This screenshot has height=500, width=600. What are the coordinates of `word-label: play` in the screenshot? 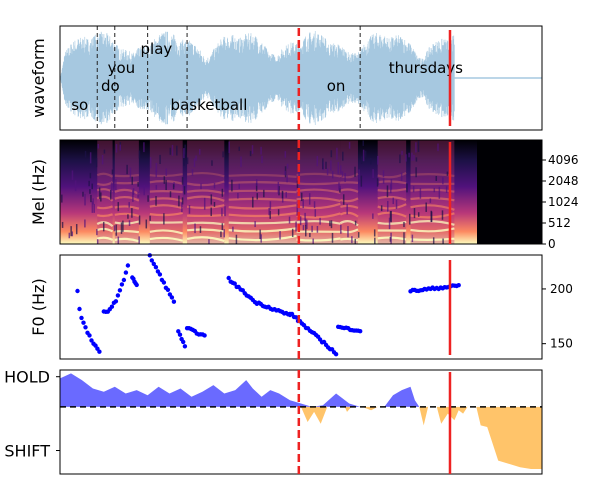 It's located at (157, 49).